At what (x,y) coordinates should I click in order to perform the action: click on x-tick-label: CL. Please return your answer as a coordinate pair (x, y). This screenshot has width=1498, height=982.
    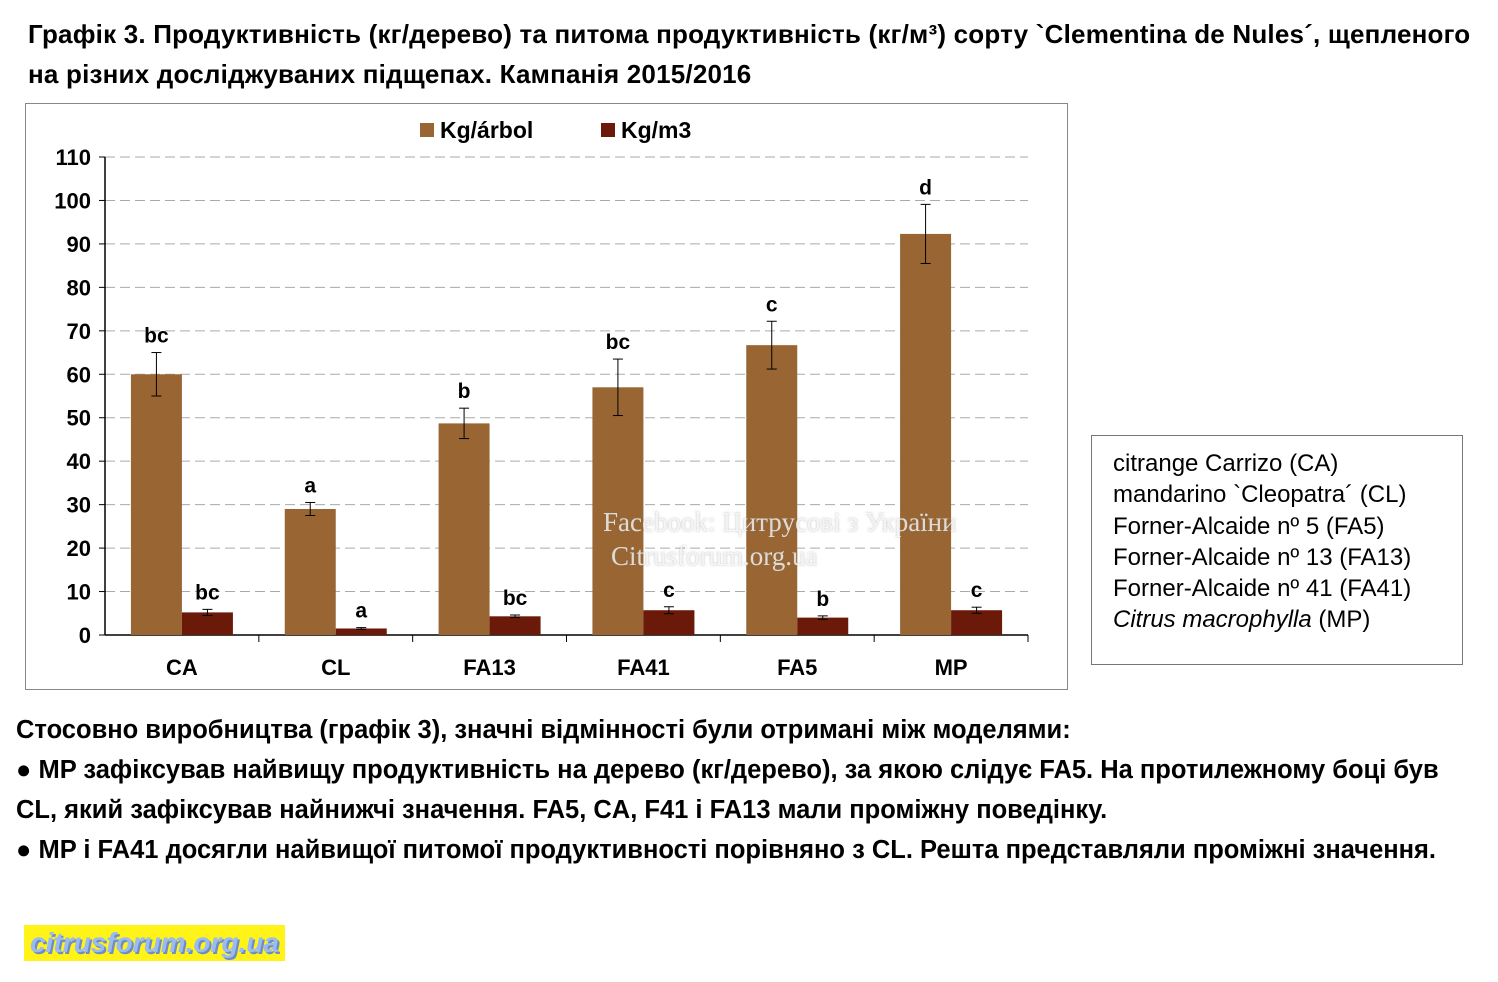
    Looking at the image, I should click on (335, 667).